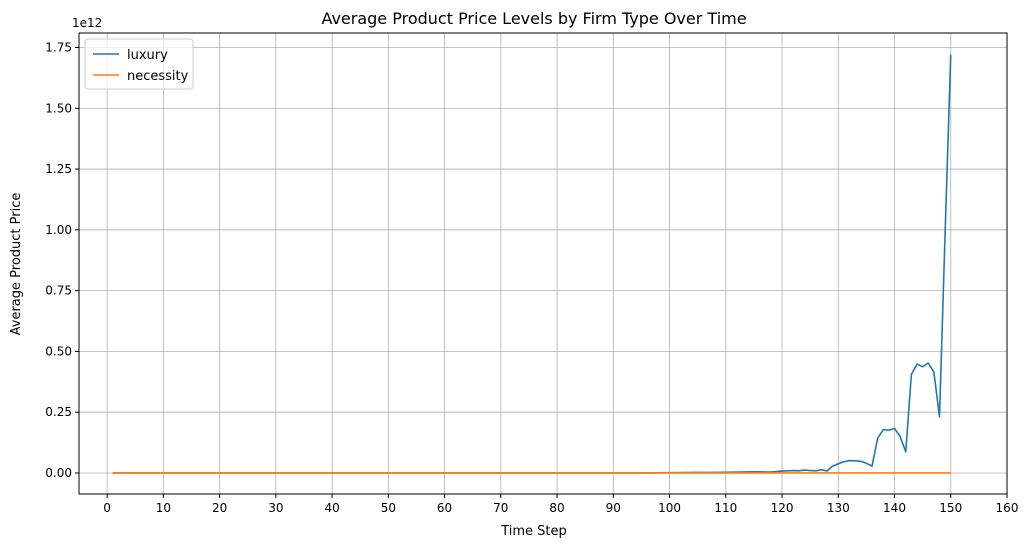  What do you see at coordinates (58, 351) in the screenshot?
I see `y-tick-label: 0.50` at bounding box center [58, 351].